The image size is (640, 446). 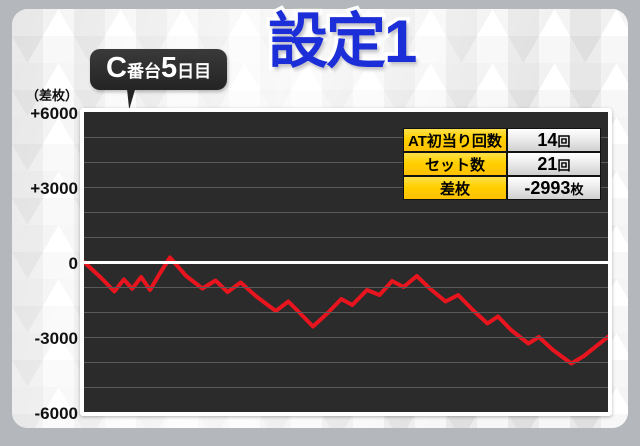 I want to click on y-axis-unit-label: （差枚）, so click(x=51, y=95).